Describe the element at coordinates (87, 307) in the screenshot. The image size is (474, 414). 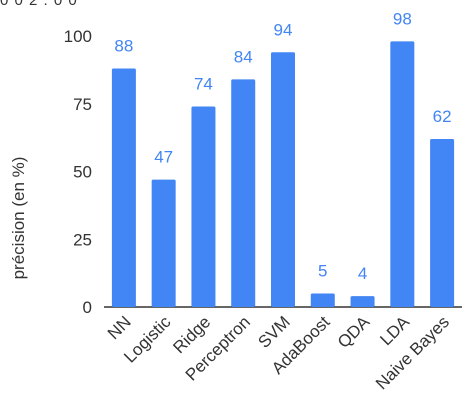
I see `y-tick-label: 0` at that location.